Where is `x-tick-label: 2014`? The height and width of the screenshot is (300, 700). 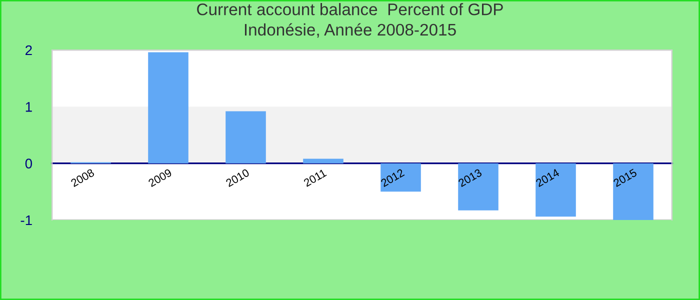 x-tick-label: 2014 is located at coordinates (547, 178).